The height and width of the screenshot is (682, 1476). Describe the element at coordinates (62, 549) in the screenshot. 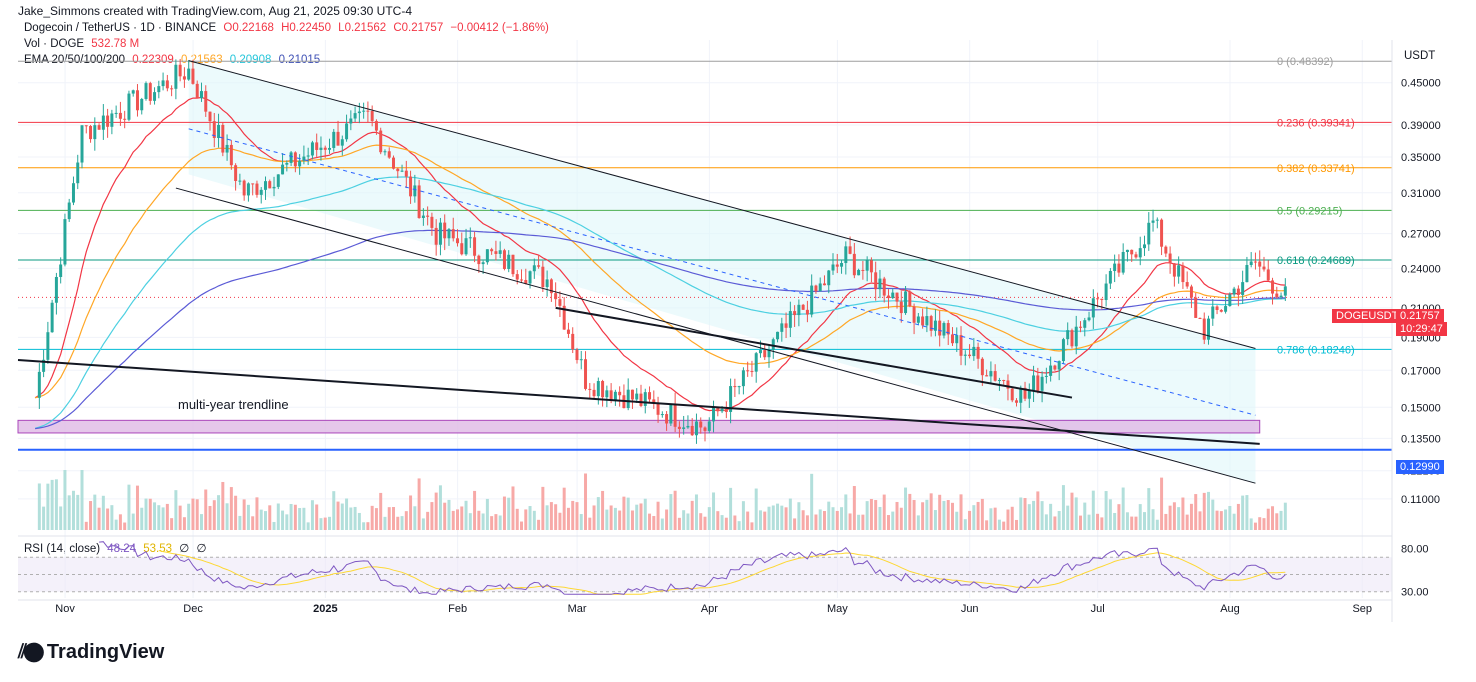

I see `rsi-label: RSI (14, close)` at that location.